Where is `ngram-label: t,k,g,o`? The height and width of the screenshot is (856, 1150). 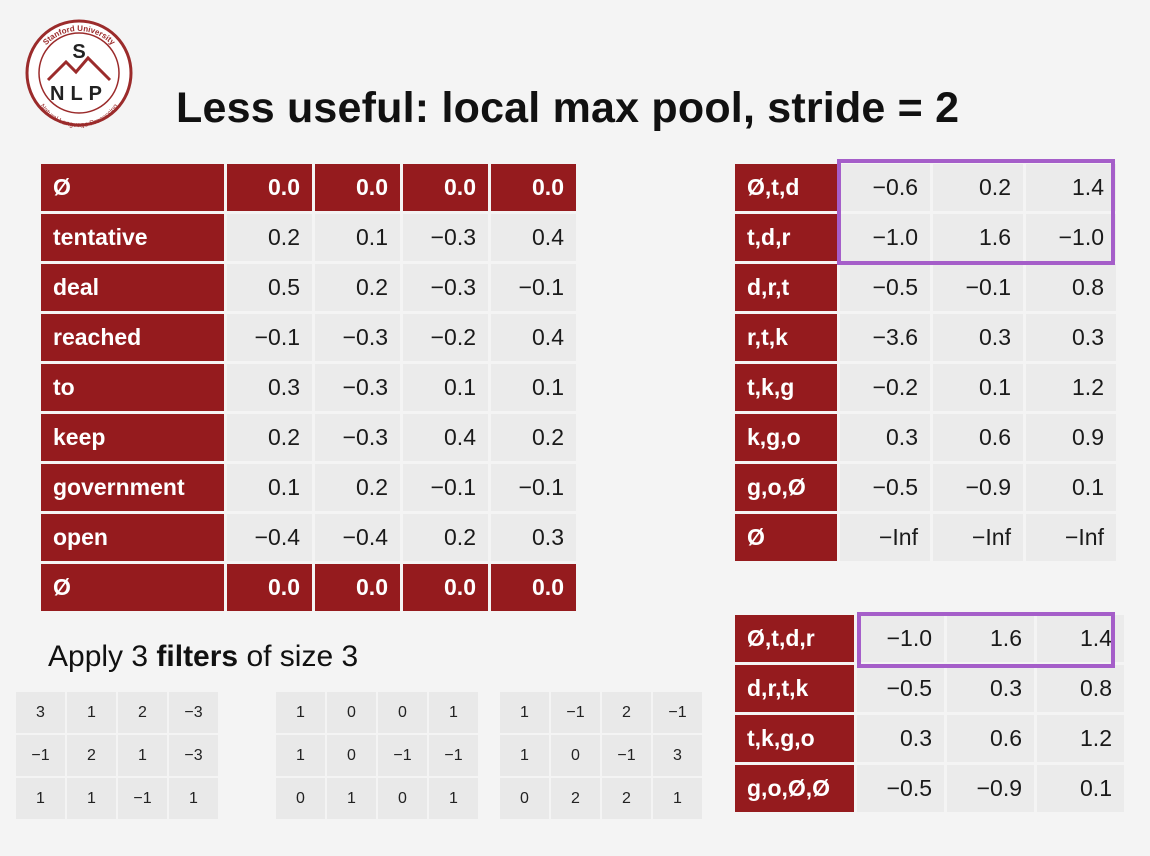 ngram-label: t,k,g,o is located at coordinates (794, 738).